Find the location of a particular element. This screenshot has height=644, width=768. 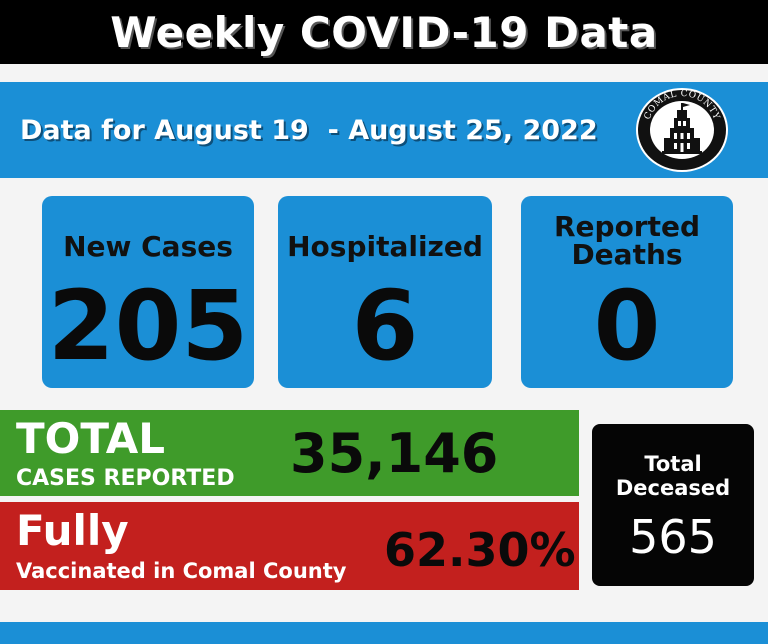

vaccinated-subtitle: Vaccinated in Comal County is located at coordinates (181, 571).